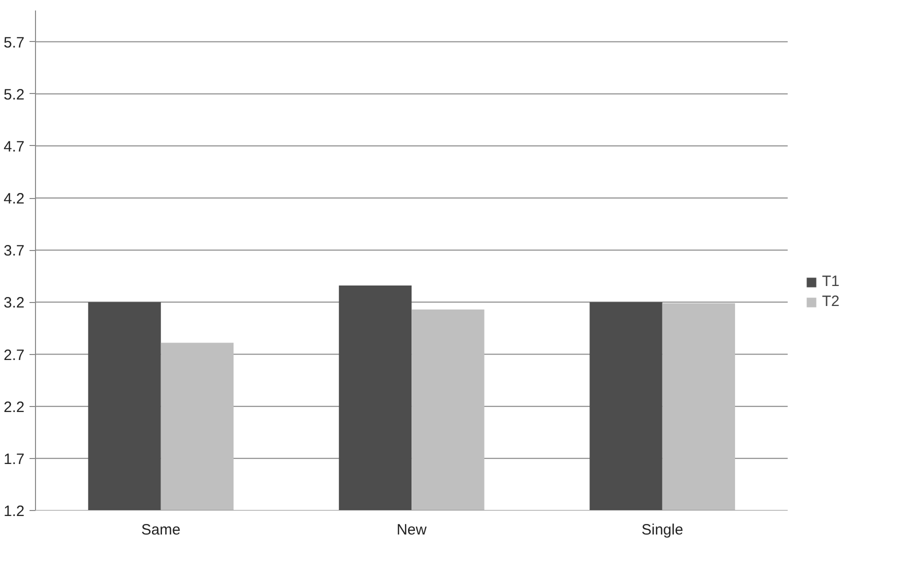 The image size is (922, 568). What do you see at coordinates (14, 95) in the screenshot?
I see `y-tick-label: 5.2` at bounding box center [14, 95].